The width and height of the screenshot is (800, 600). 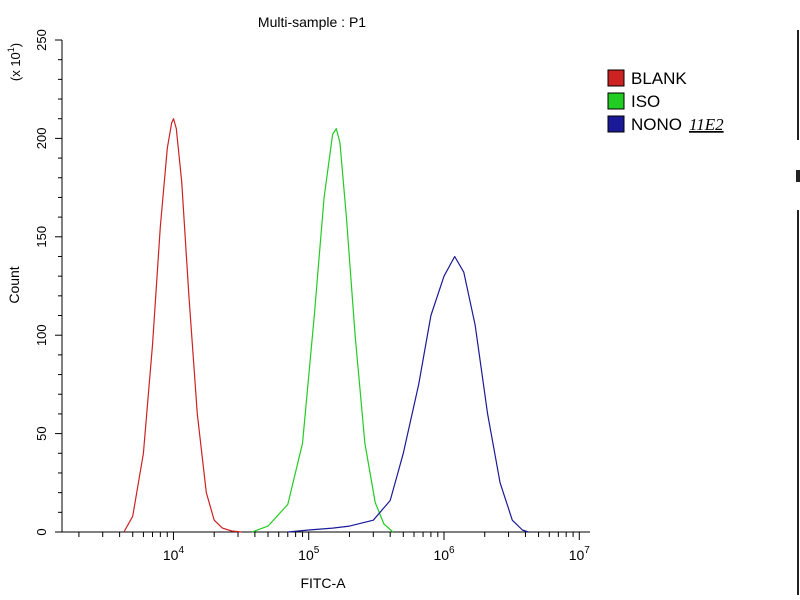 I want to click on legend-label-iso: ISO, so click(x=645, y=101).